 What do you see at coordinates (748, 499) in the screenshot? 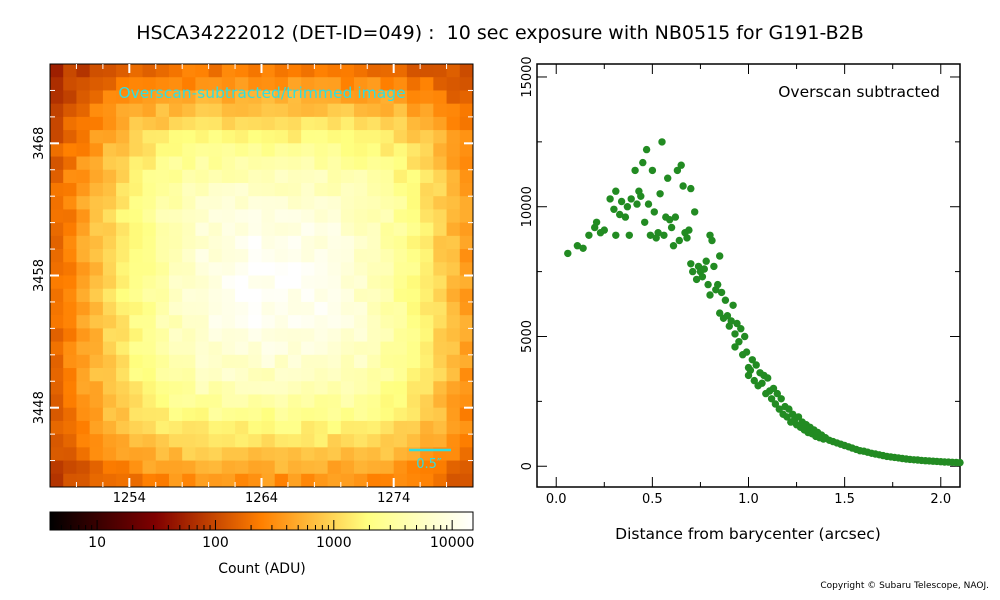
I see `scatter-x-tick-label: 1.0` at bounding box center [748, 499].